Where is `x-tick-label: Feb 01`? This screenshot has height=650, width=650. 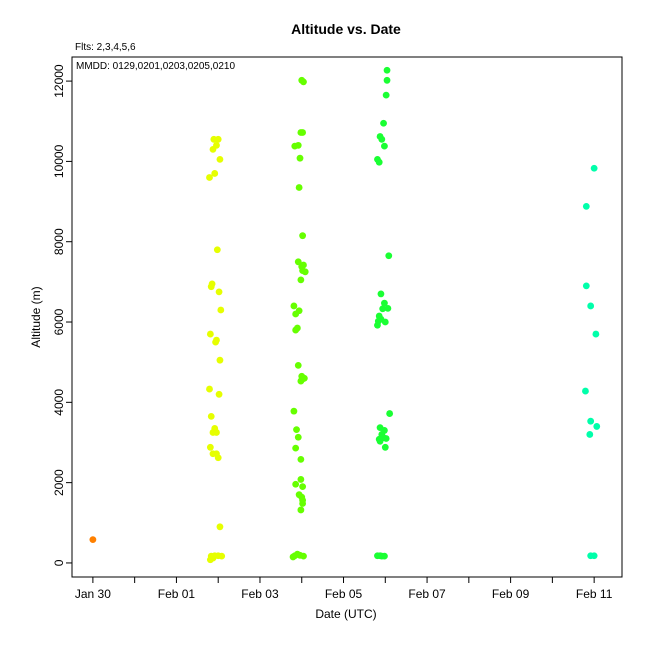
x-tick-label: Feb 01 is located at coordinates (177, 594).